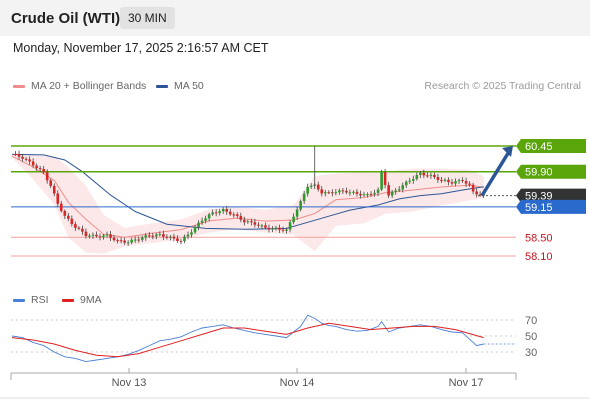 The width and height of the screenshot is (590, 400). I want to click on price-label-support: 58.50, so click(539, 238).